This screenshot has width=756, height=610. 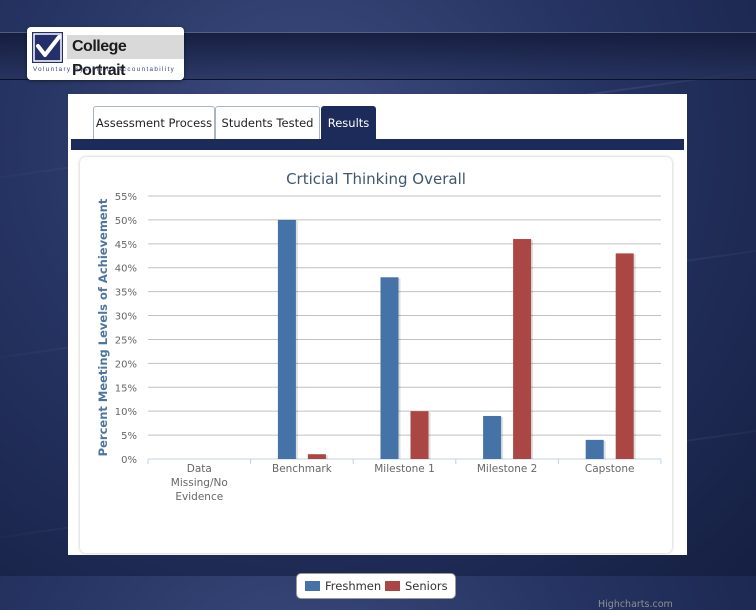 I want to click on y-tick-label: 5%, so click(x=129, y=436).